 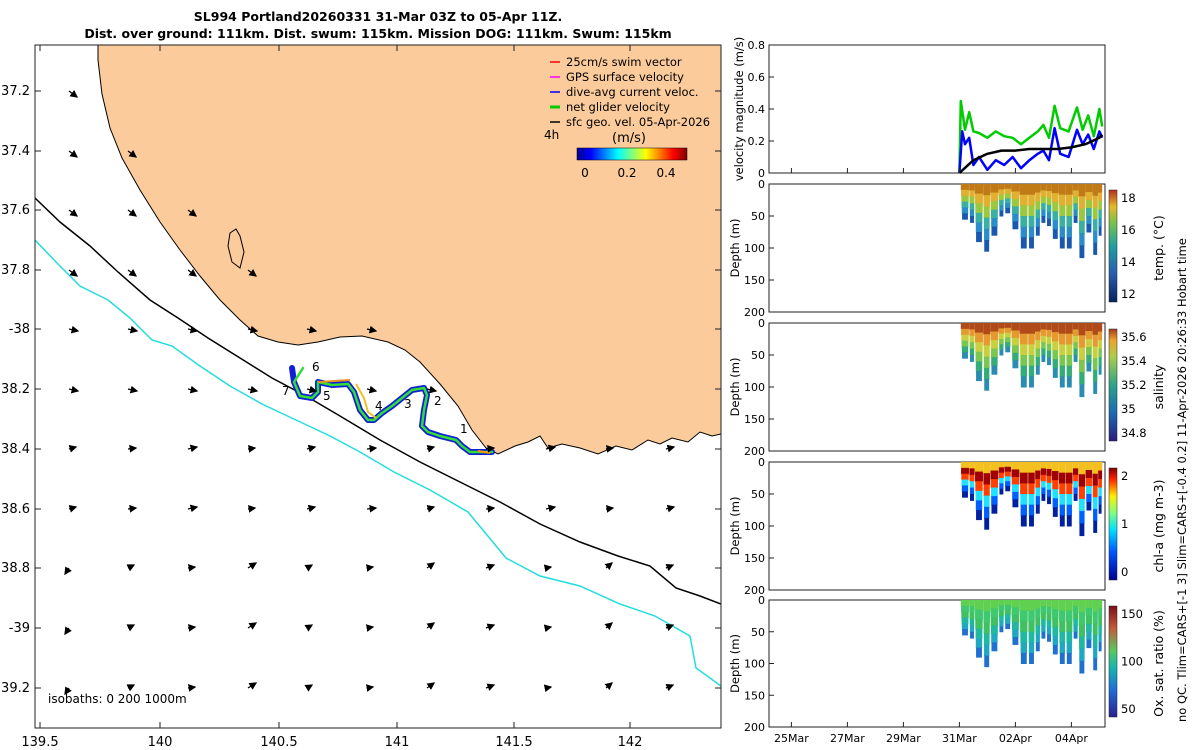 I want to click on time-tick-label: 02Apr, so click(x=1016, y=738).